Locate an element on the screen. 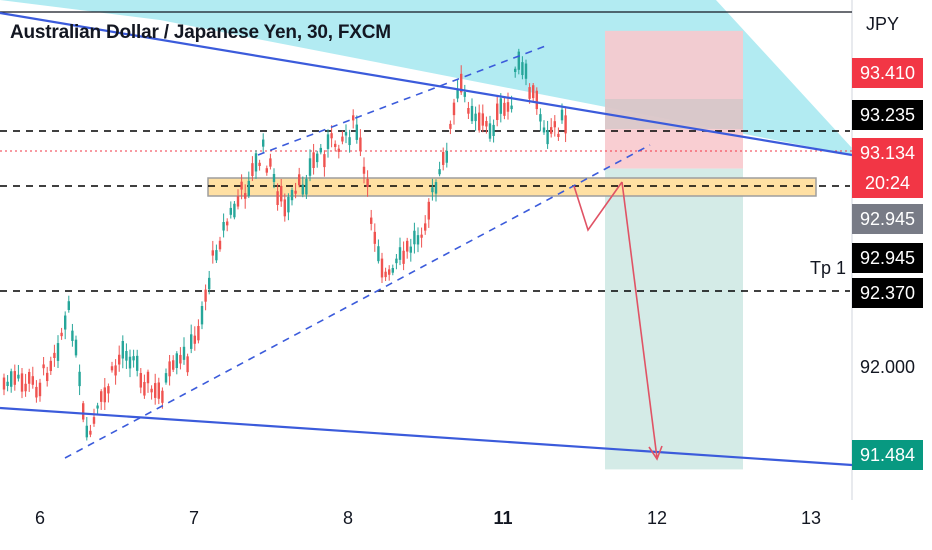  x-tick-label: 13 is located at coordinates (811, 518).